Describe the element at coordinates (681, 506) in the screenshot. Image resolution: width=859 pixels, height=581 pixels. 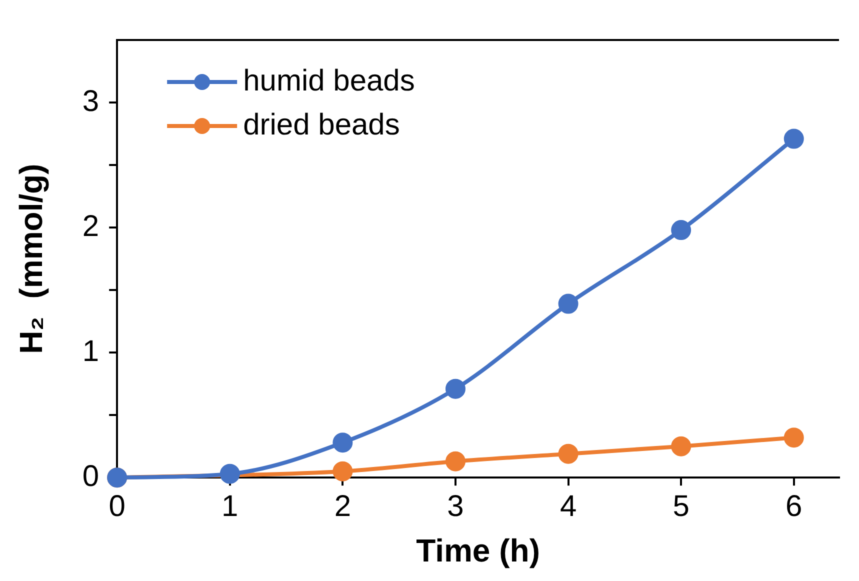
I see `x-tick-label: 5` at that location.